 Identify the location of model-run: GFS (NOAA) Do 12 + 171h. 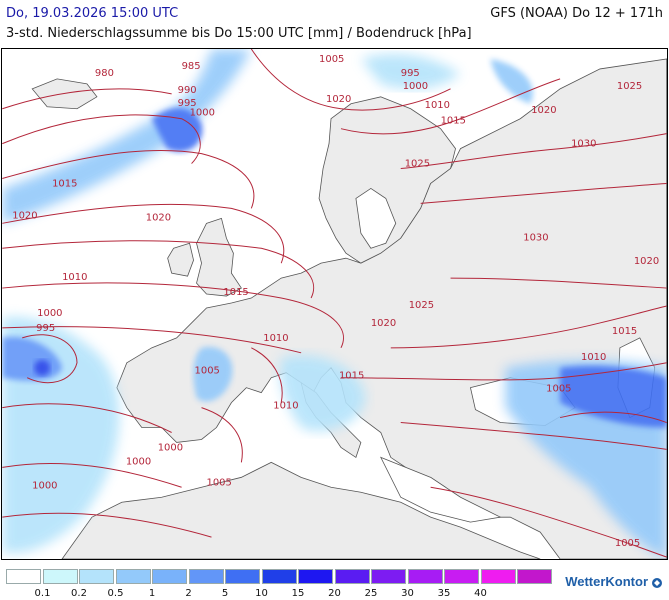
(576, 13).